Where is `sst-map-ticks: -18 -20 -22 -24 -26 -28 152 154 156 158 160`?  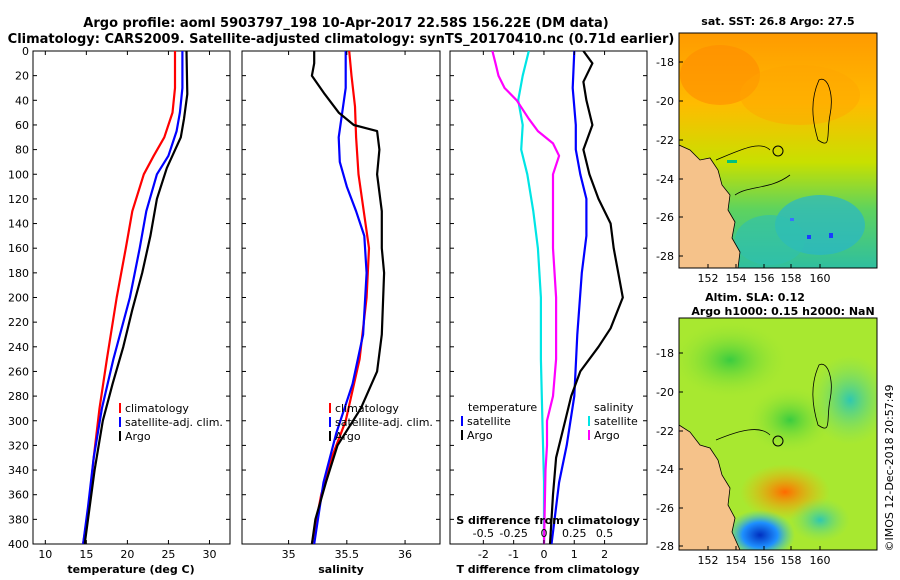
sst-map-ticks: -18 -20 -22 -24 -26 -28 152 154 156 158 160 is located at coordinates (743, 170).